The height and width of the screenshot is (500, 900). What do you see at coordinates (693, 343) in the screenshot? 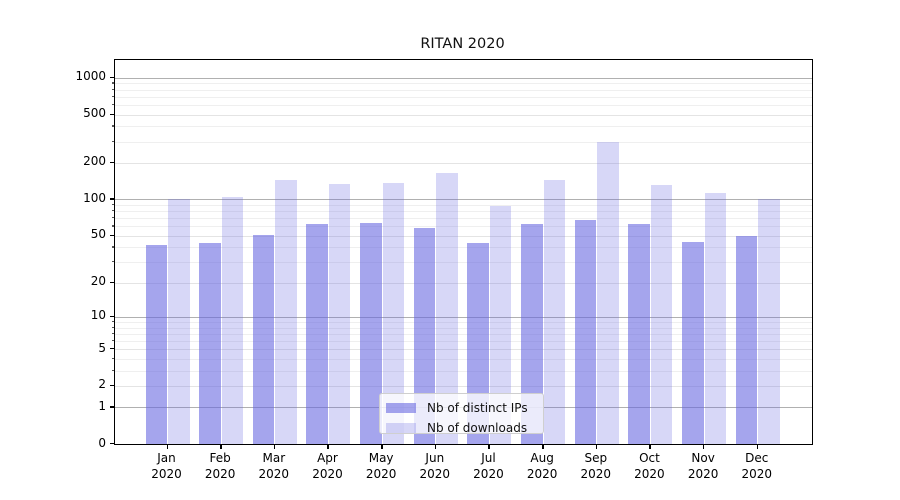
I see `bar-ips-nov` at bounding box center [693, 343].